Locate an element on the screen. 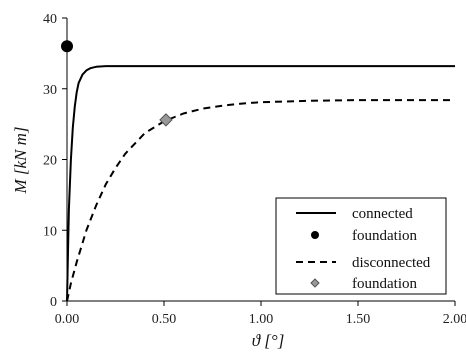 The image size is (466, 352). y-axis-title: M [kN m] is located at coordinates (20, 160).